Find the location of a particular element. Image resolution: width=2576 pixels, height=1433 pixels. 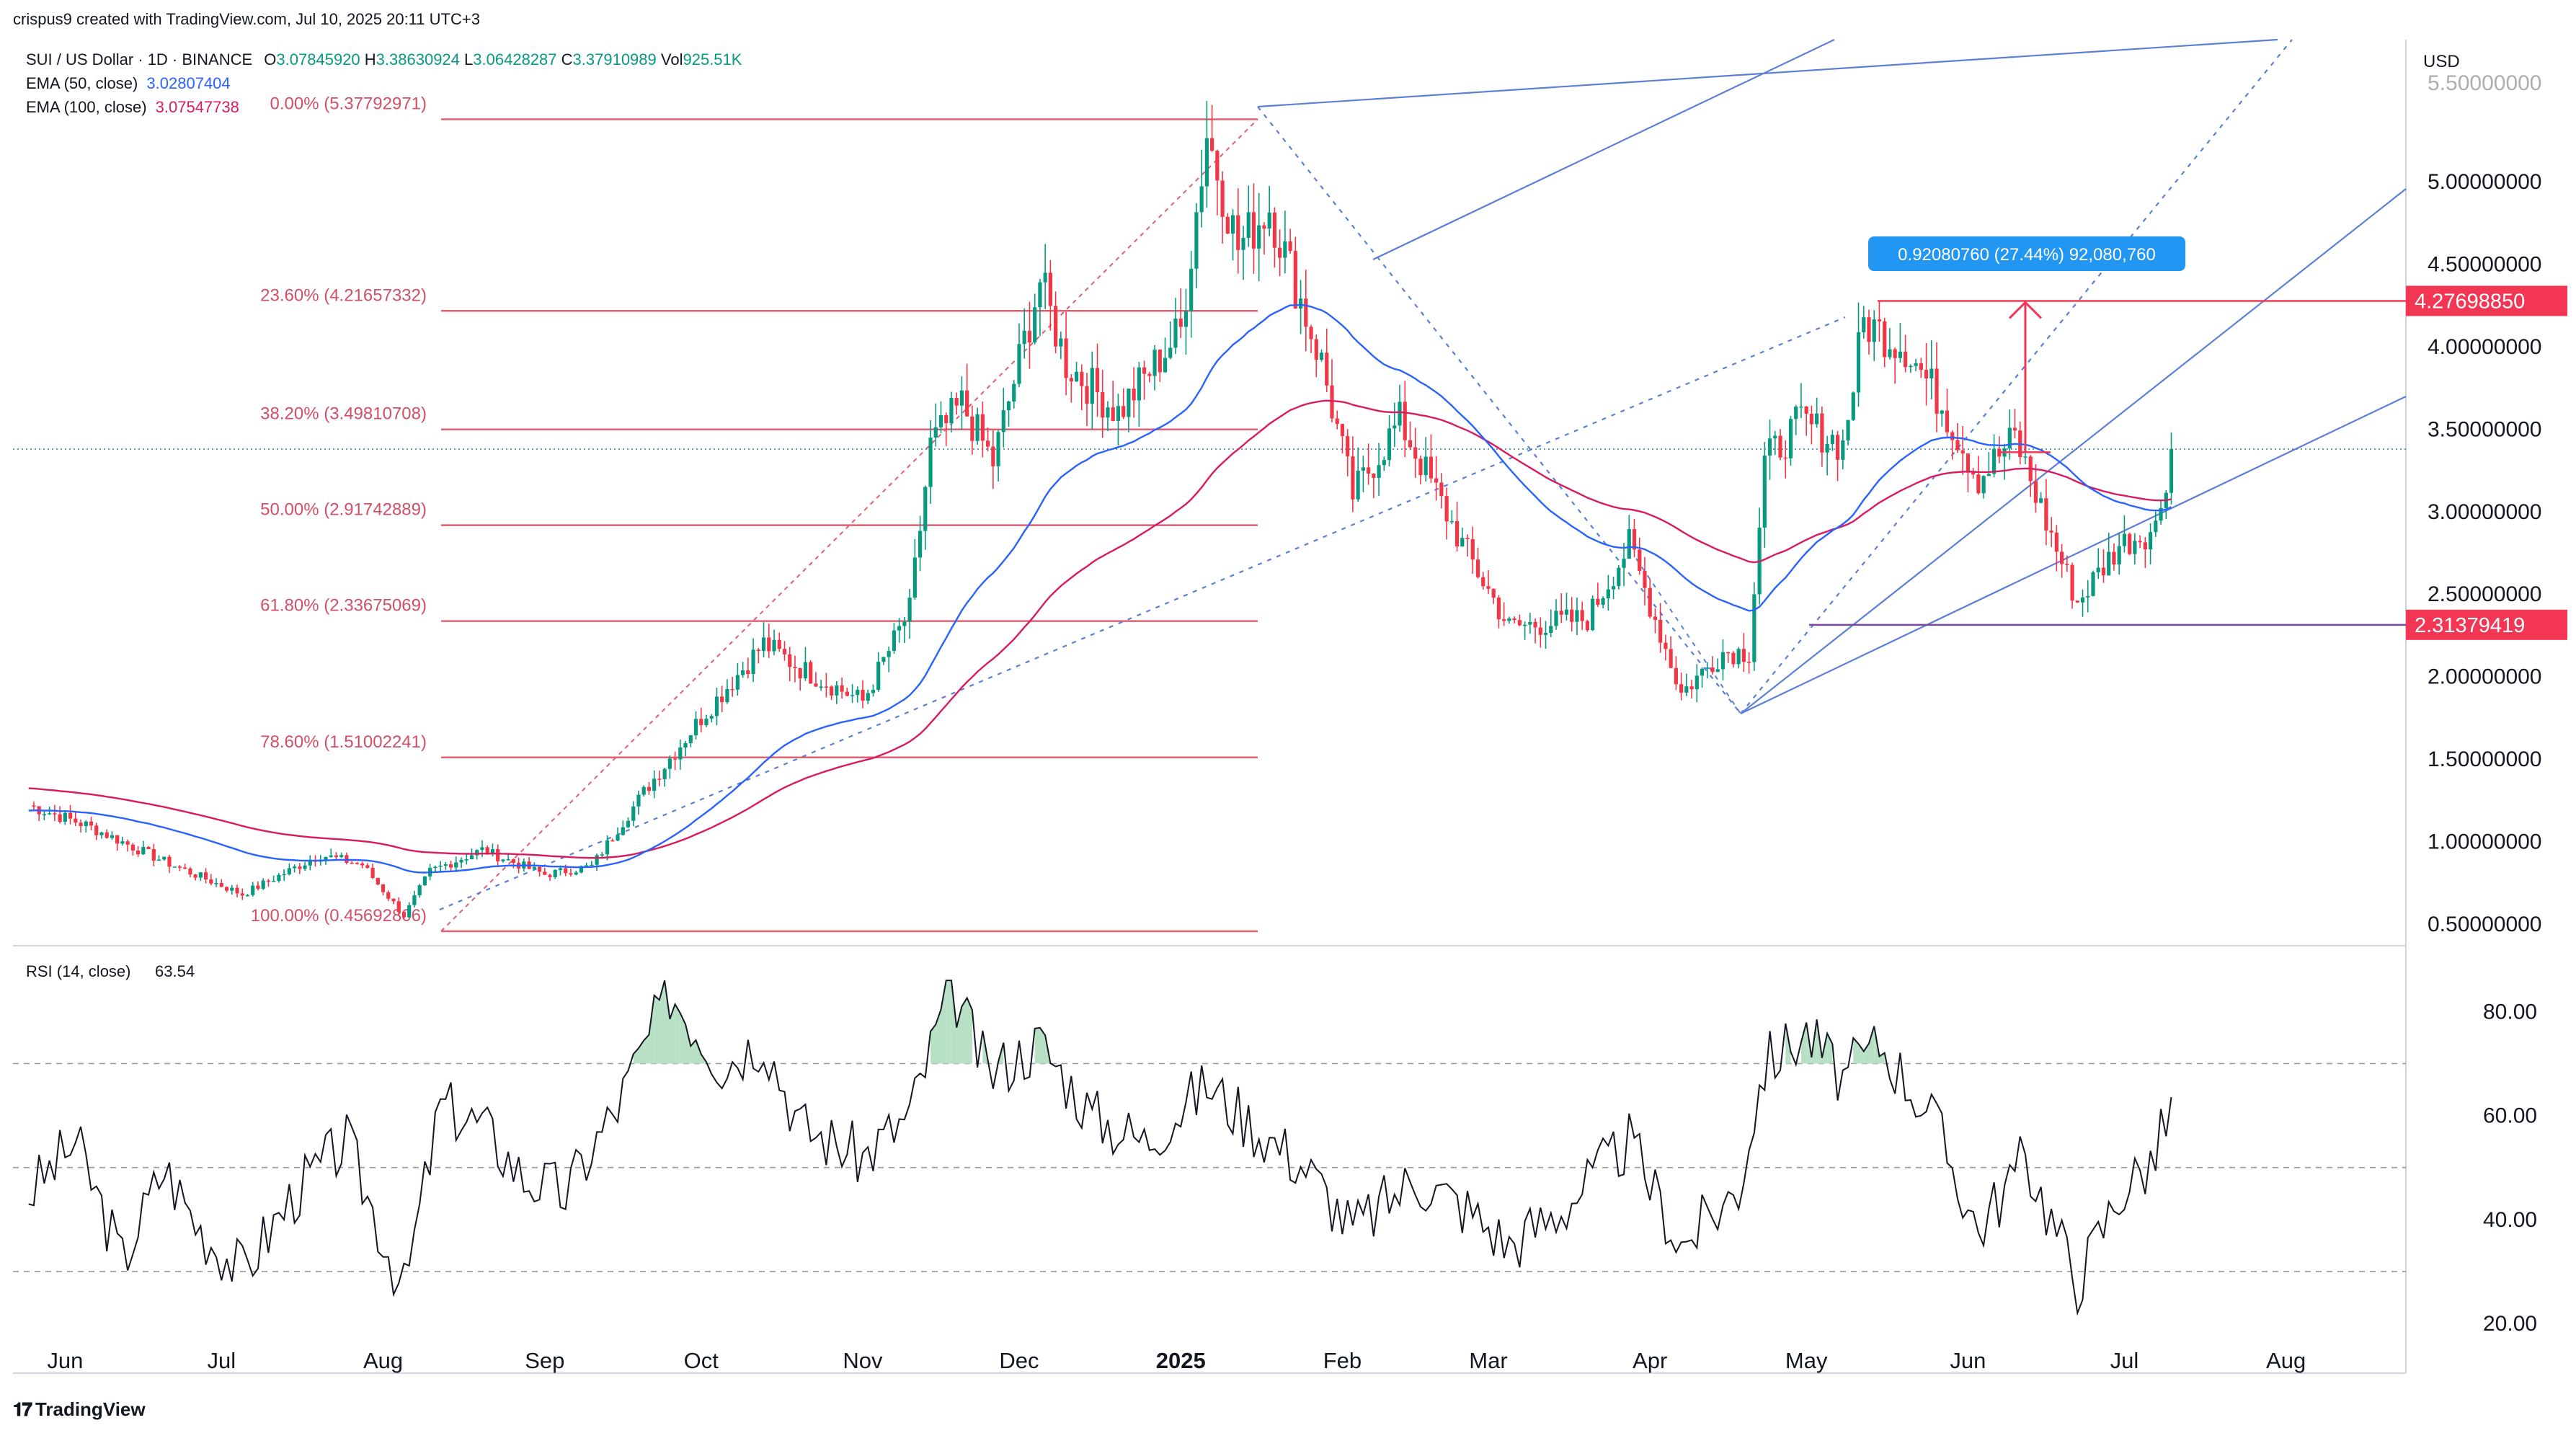

price-level-tag-label: 4.27698850 is located at coordinates (2470, 301).